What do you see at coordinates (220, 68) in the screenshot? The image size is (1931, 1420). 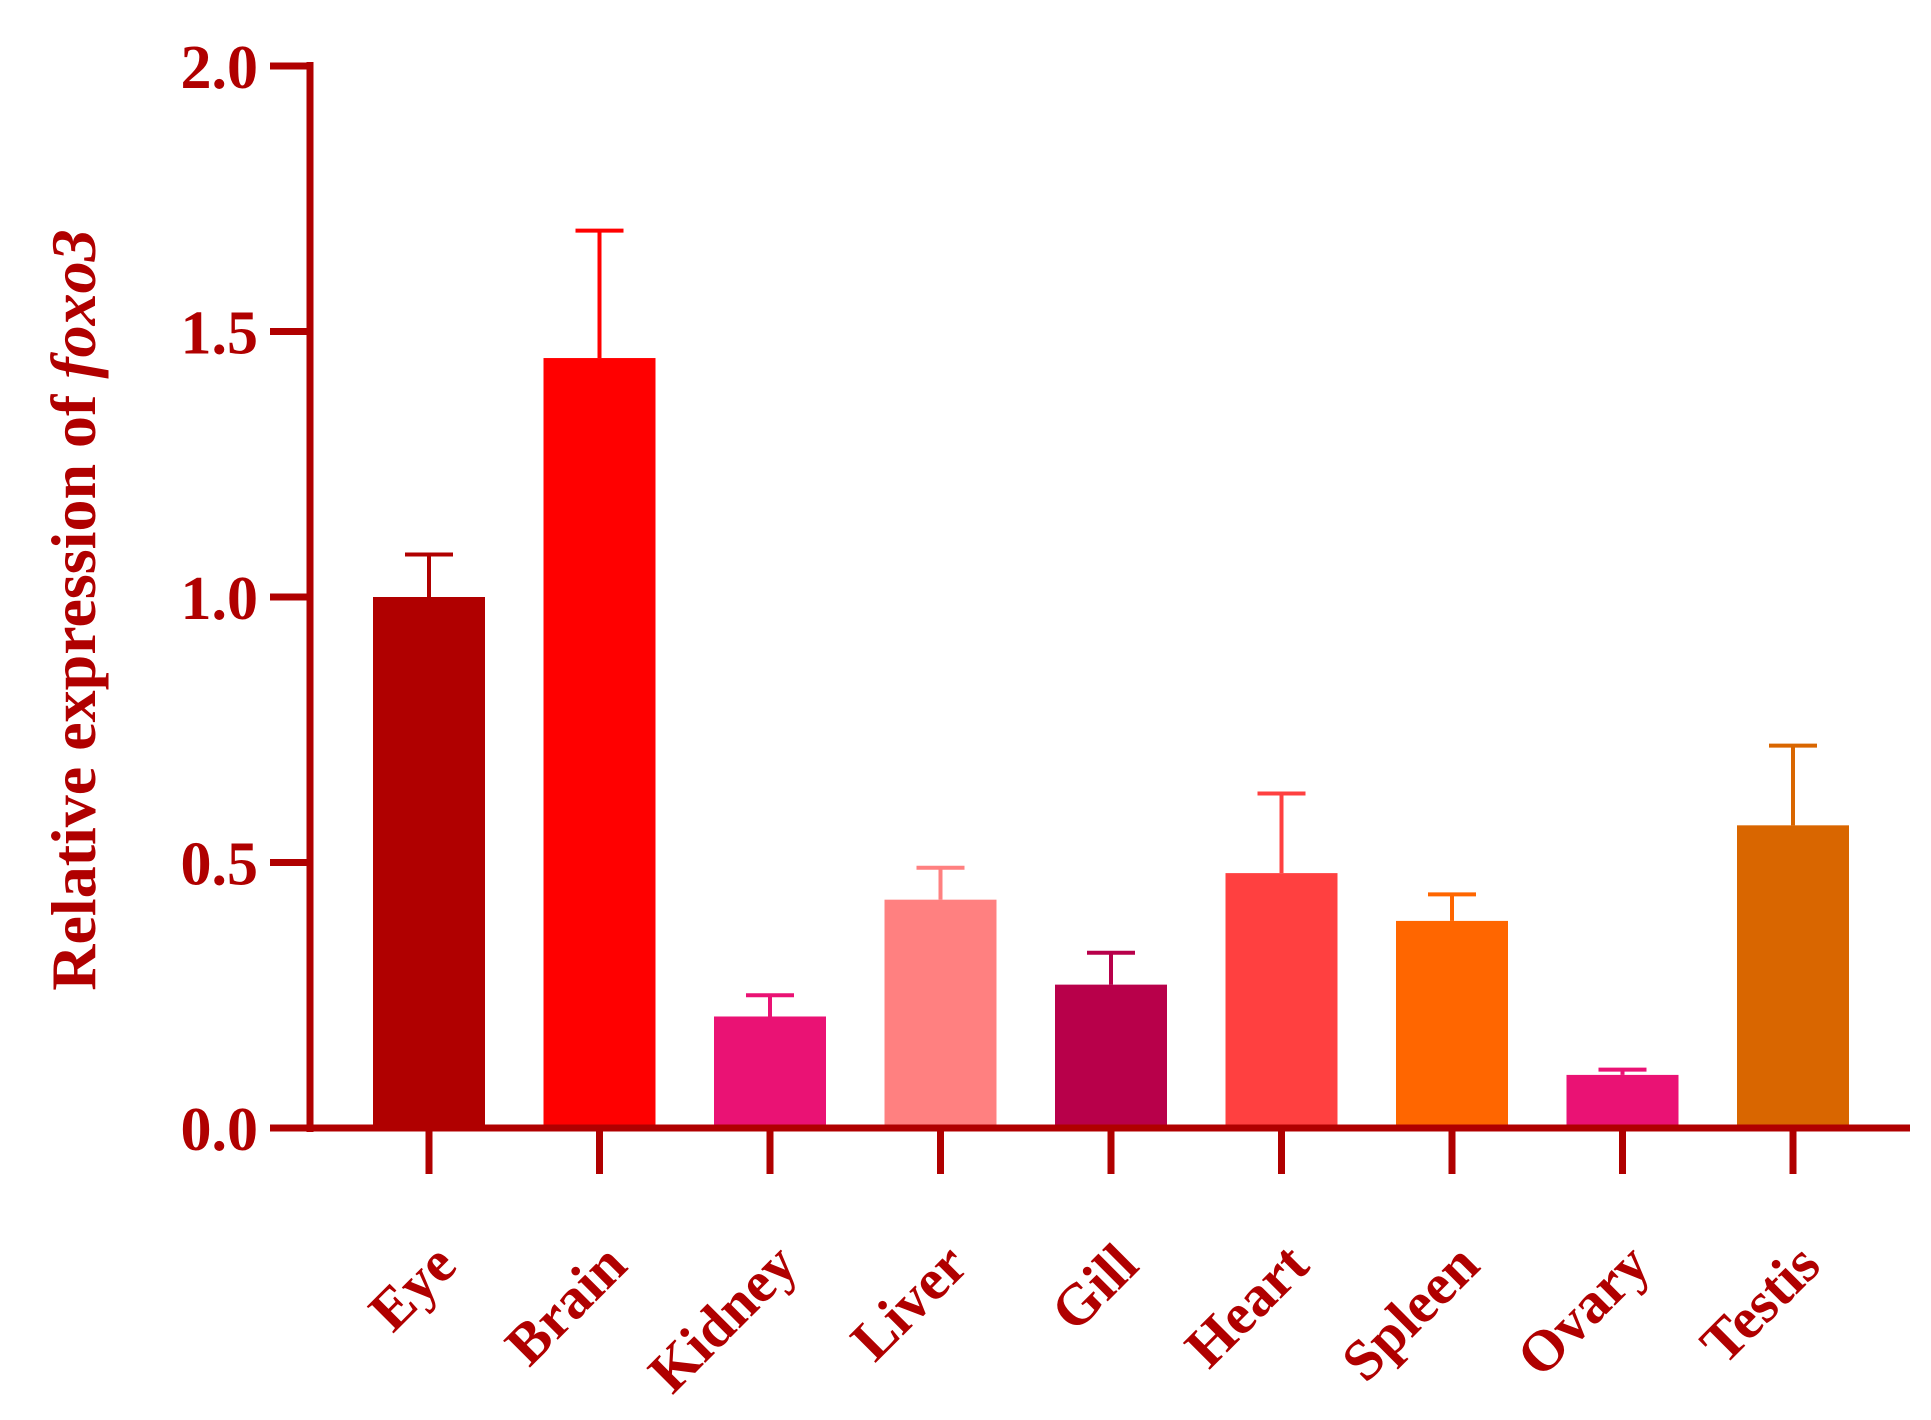 I see `y-tick-label: 2.0` at bounding box center [220, 68].